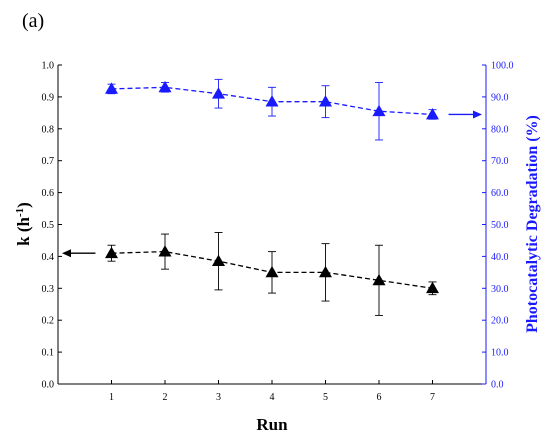 Image resolution: width=550 pixels, height=444 pixels. Describe the element at coordinates (500, 97) in the screenshot. I see `right-tick-label: 90.0` at that location.